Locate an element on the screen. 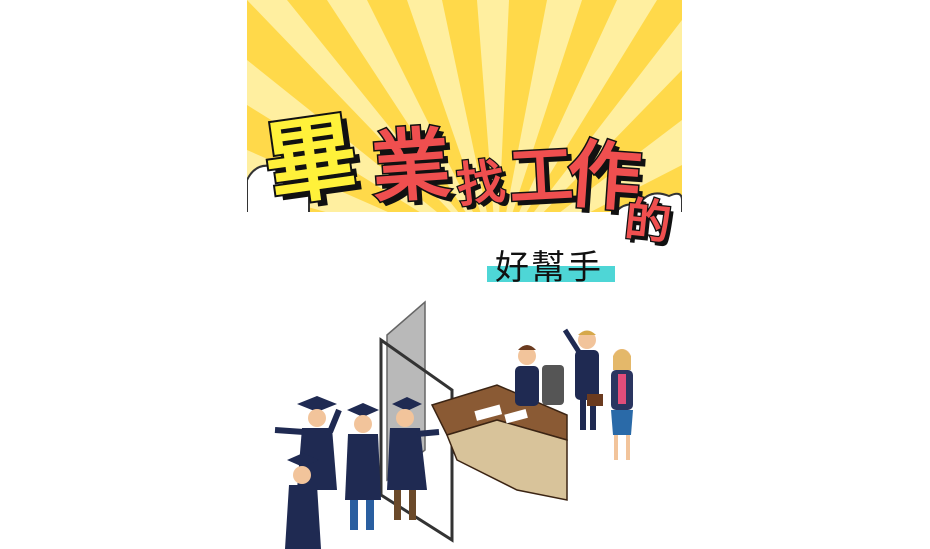  title-char-2: 業 is located at coordinates (410, 167).